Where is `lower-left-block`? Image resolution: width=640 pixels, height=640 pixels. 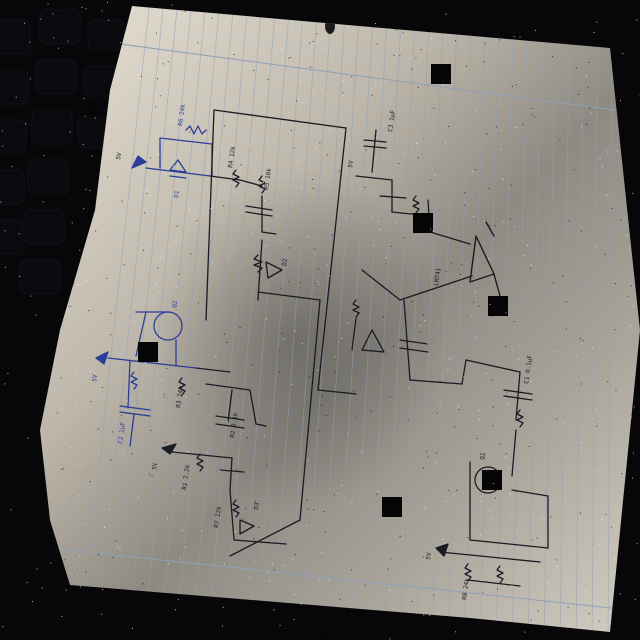
lower-left-block is located at coordinates (224, 494).